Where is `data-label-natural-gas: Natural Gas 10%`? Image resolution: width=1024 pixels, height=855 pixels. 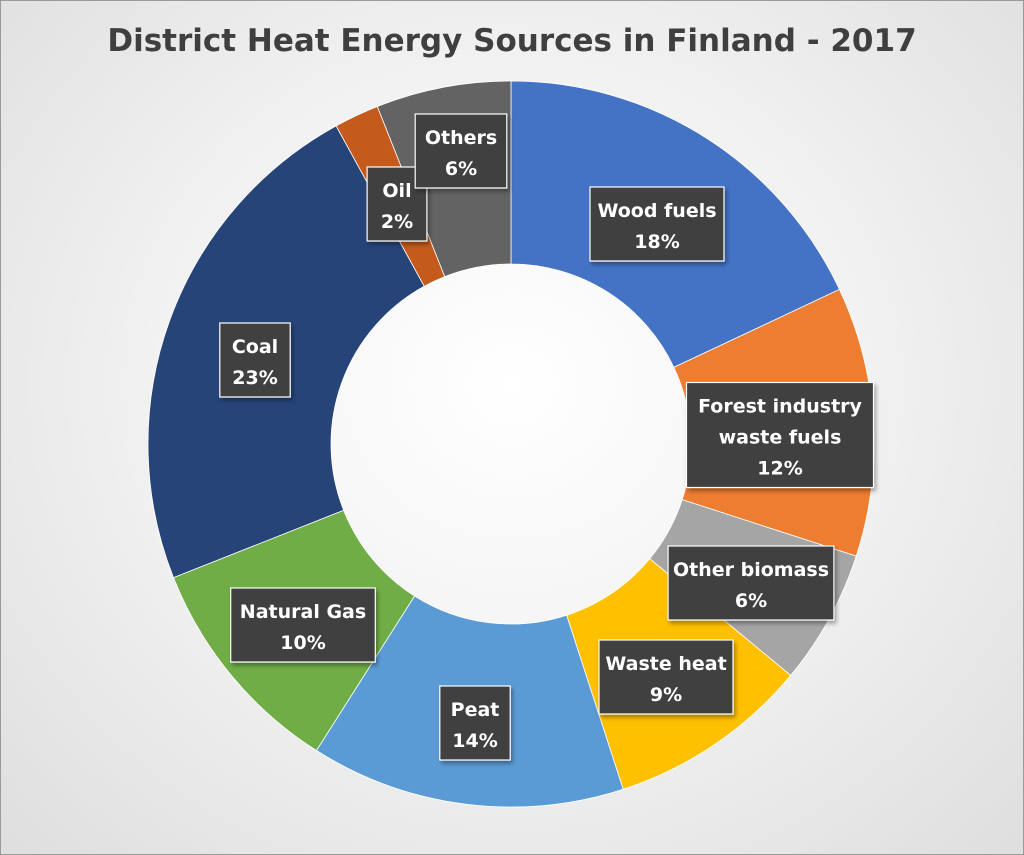 data-label-natural-gas: Natural Gas 10% is located at coordinates (303, 625).